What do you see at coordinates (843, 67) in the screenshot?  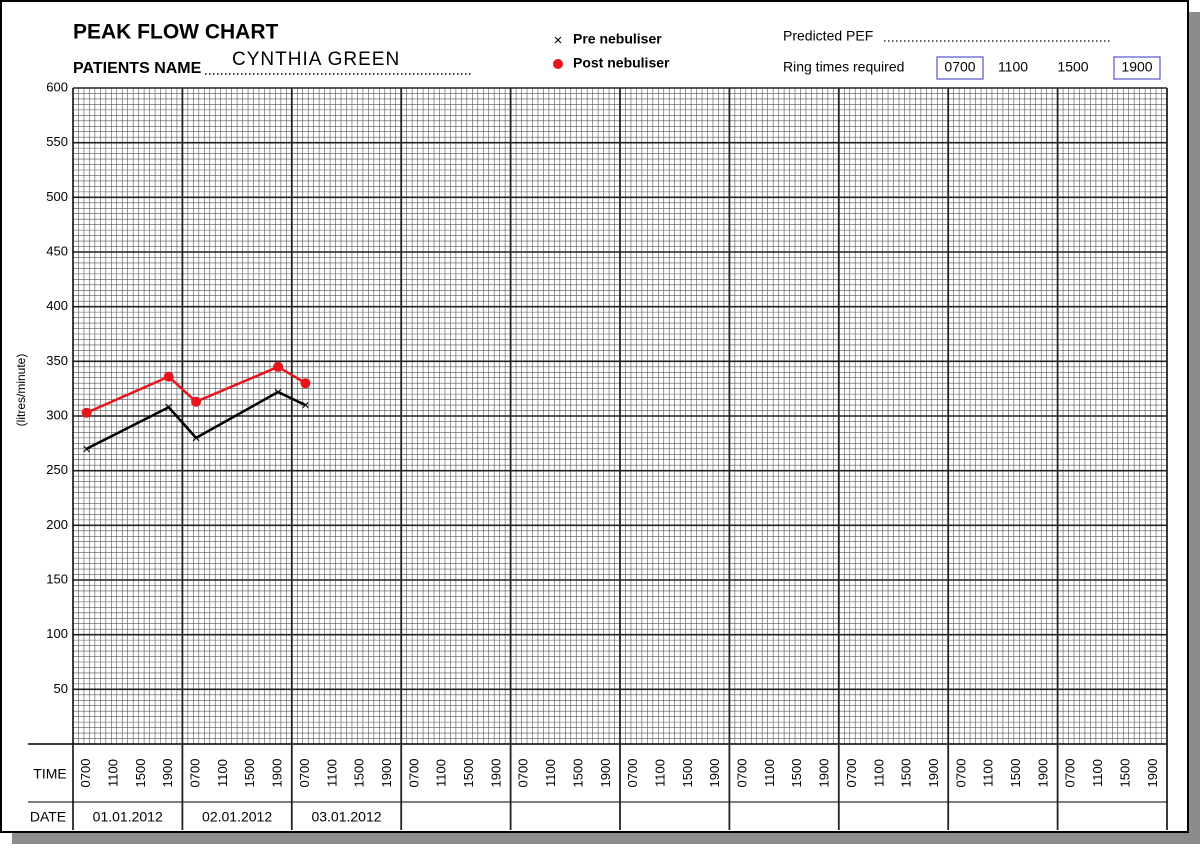 I see `ring-label: Ring times required` at bounding box center [843, 67].